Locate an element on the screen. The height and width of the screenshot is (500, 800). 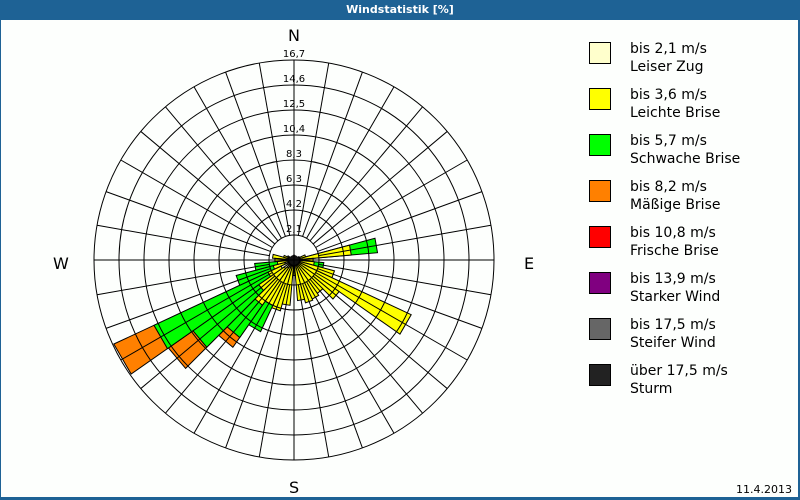
radial-tick-label: 8,3 is located at coordinates (294, 154).